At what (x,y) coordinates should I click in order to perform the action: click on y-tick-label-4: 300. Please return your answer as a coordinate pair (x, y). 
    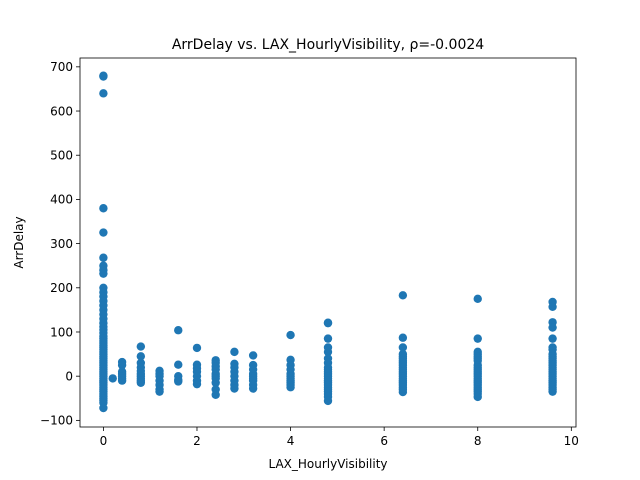
    Looking at the image, I should click on (61, 244).